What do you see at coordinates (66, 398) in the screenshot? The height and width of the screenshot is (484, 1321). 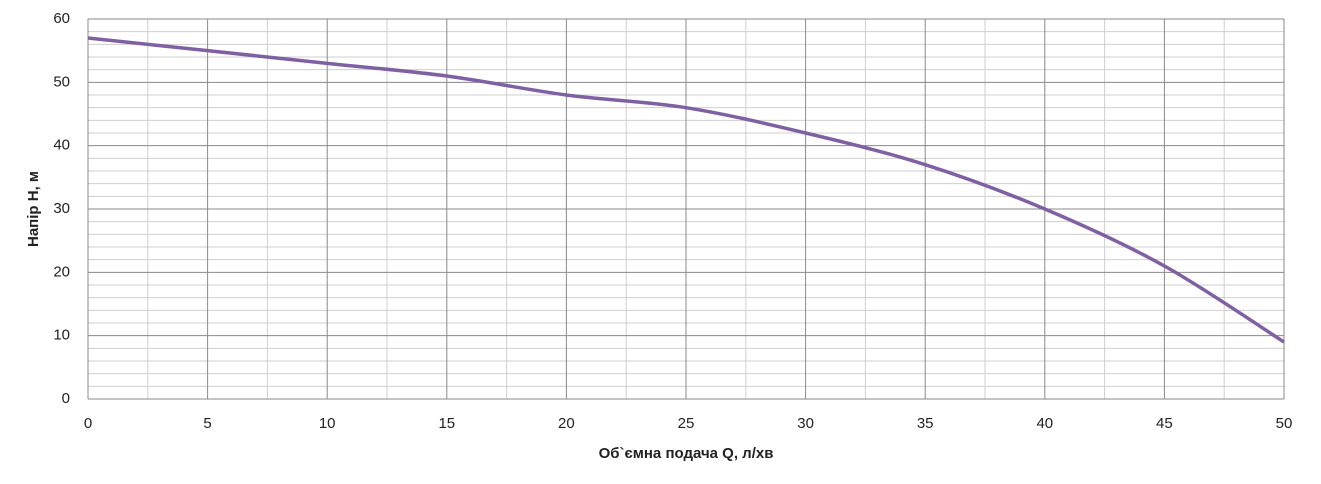 I see `y-tick-label: 0` at bounding box center [66, 398].